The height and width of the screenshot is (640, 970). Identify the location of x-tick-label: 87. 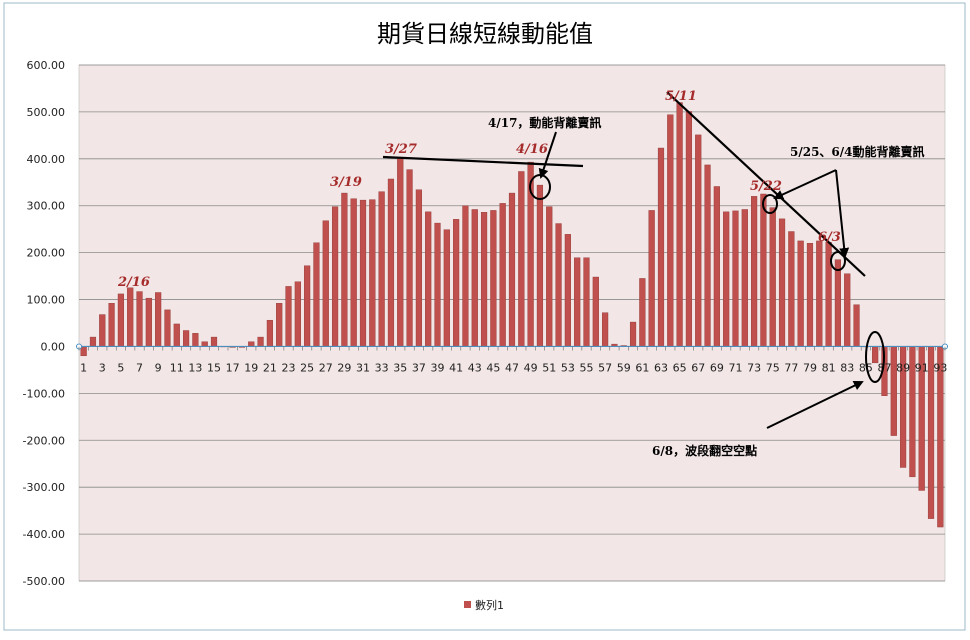
(884, 367).